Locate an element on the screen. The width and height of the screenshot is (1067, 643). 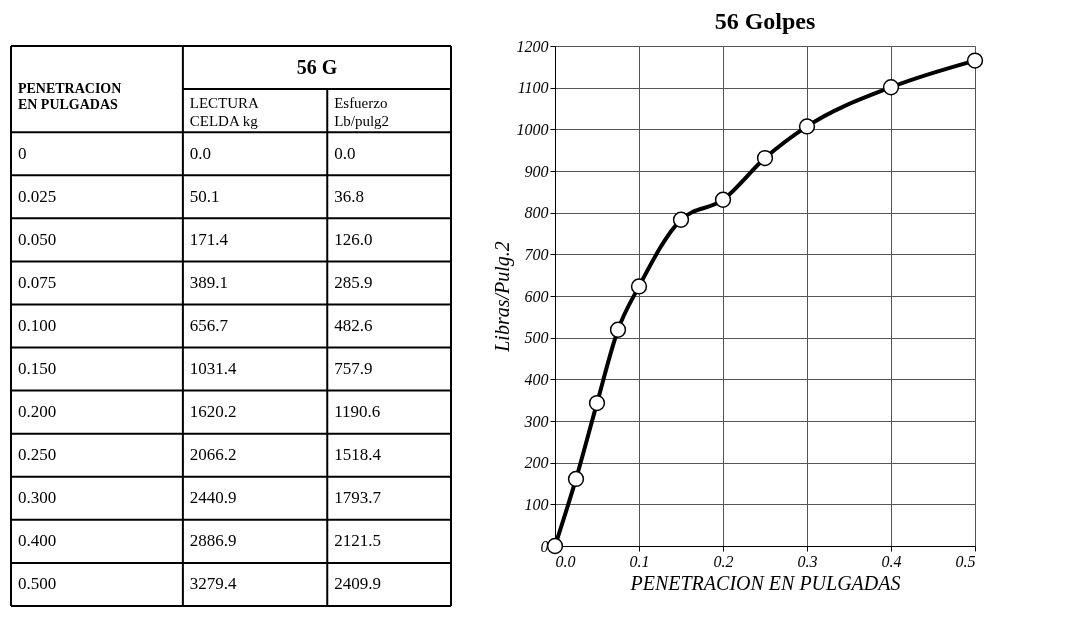
y-tick-label: 300 is located at coordinates (536, 421).